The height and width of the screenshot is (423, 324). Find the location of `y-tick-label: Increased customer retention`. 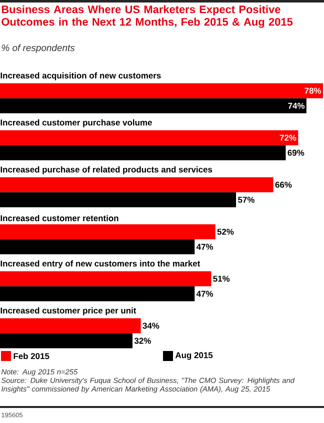

y-tick-label: Increased customer retention is located at coordinates (59, 218).